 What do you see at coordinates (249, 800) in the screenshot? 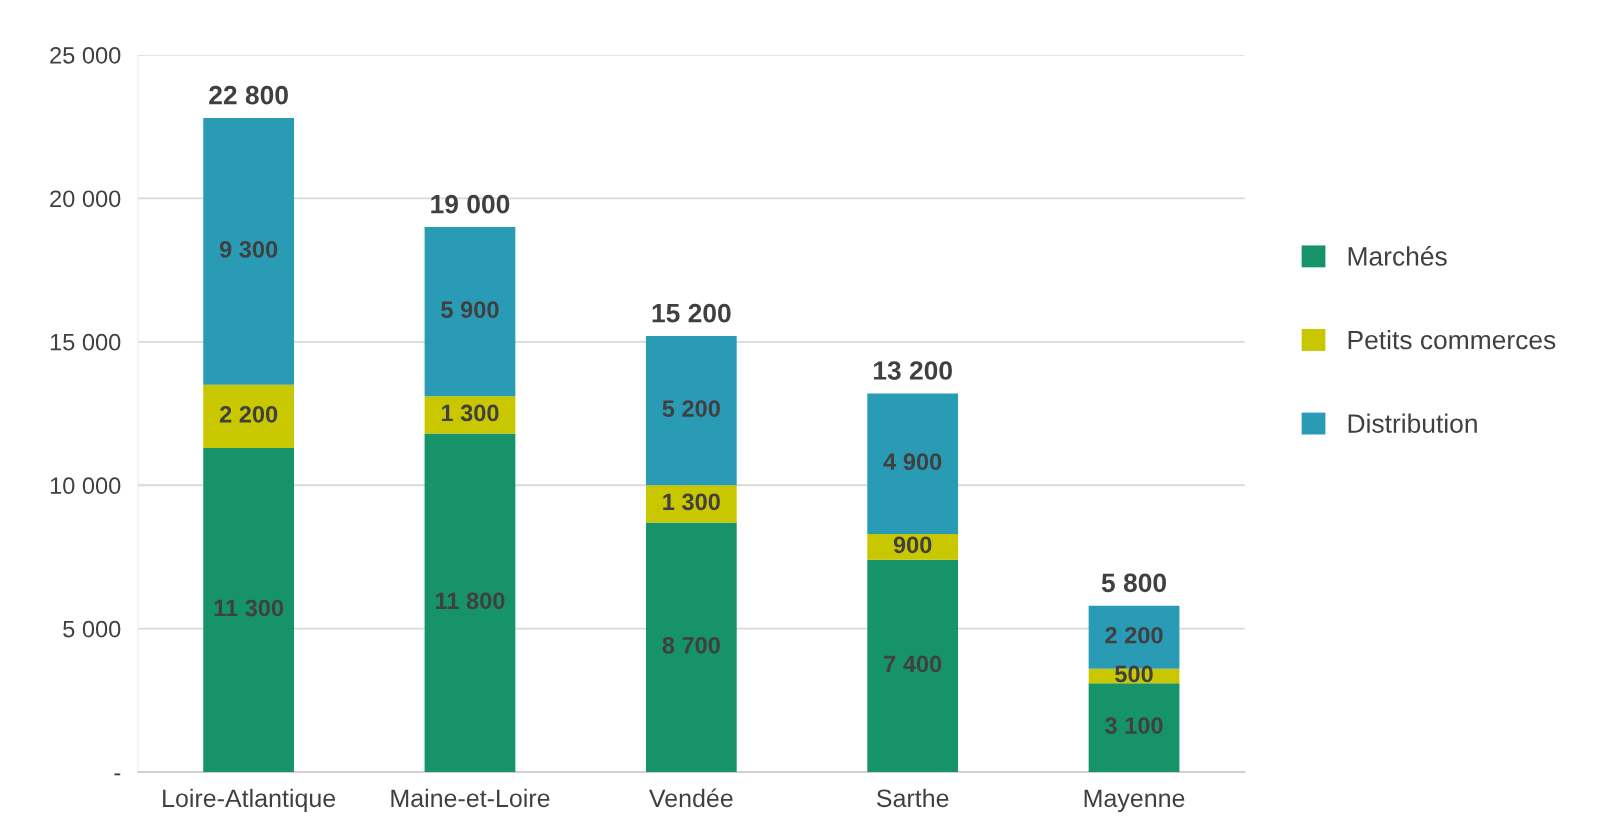
I see `x-tick-label: Loire-Atlantique` at bounding box center [249, 800].